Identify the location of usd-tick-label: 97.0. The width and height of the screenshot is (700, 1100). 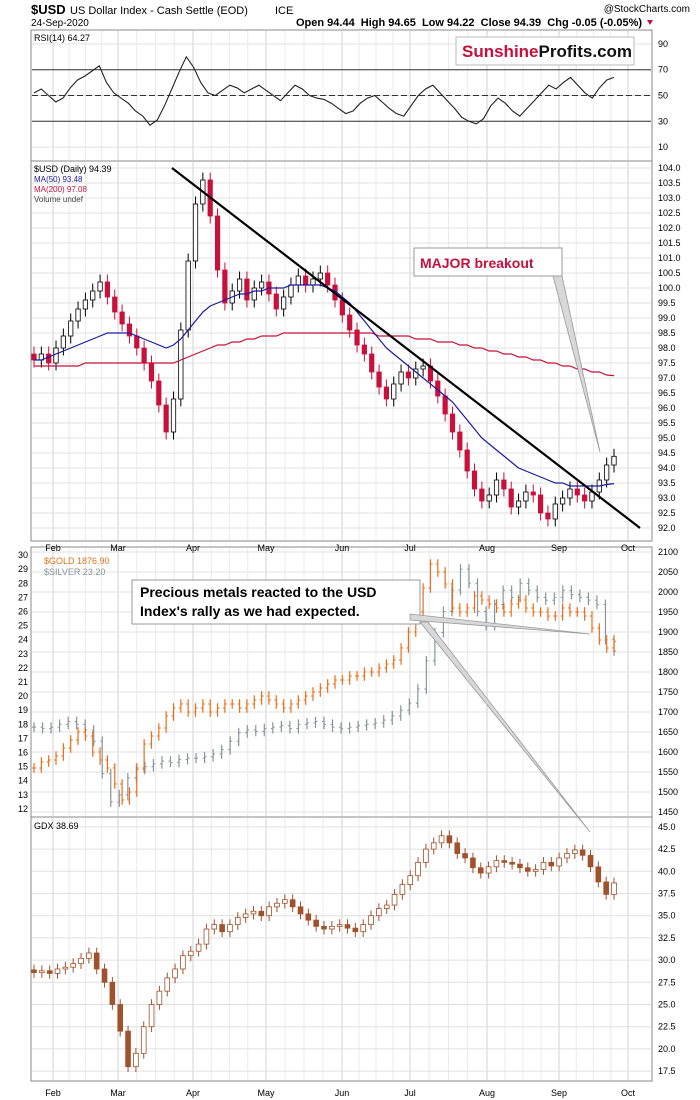
(667, 378).